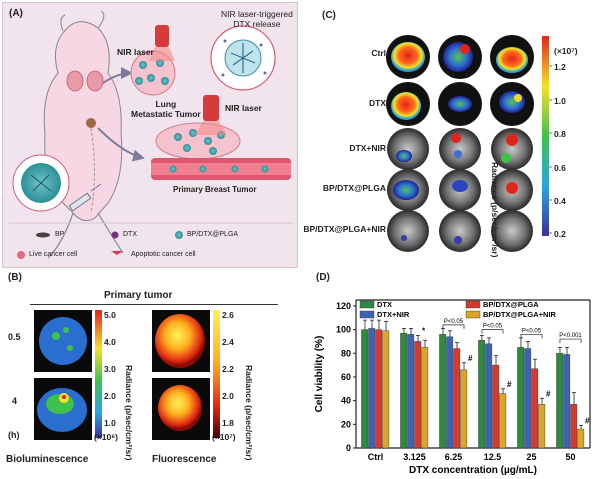  I want to click on legend-label: DTX+NIR, so click(393, 314).